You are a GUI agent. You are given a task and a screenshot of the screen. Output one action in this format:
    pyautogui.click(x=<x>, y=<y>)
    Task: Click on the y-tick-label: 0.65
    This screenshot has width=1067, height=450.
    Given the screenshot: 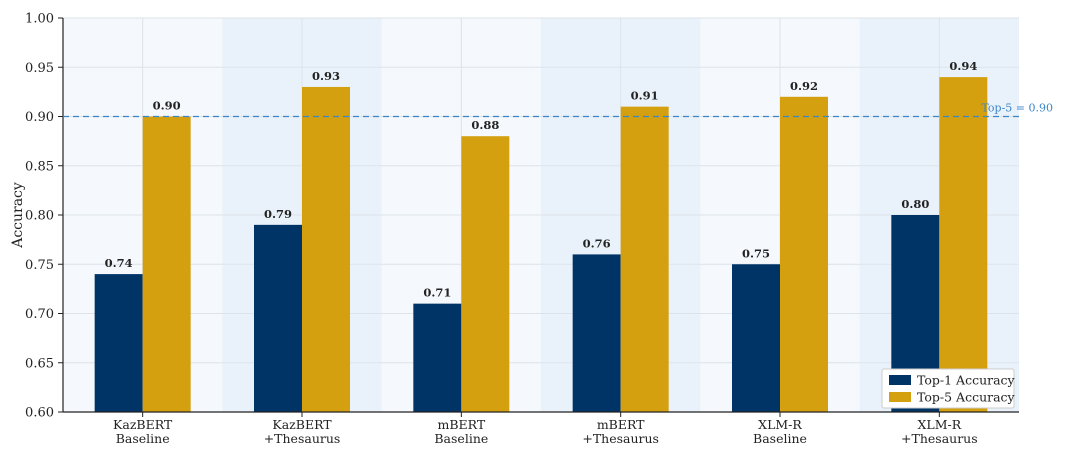 What is the action you would take?
    pyautogui.click(x=39, y=363)
    